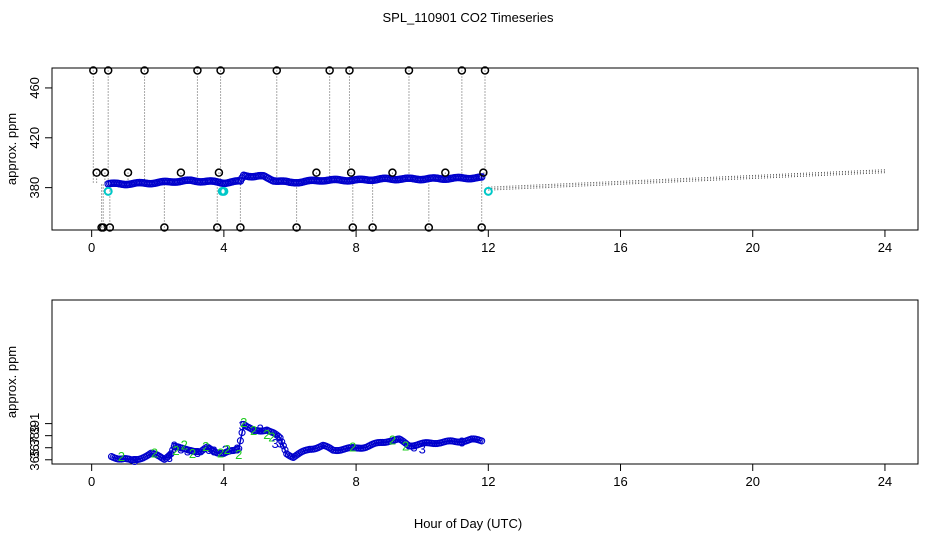  Describe the element at coordinates (468, 17) in the screenshot. I see `chart-title: SPL_110901 CO2 Timeseries` at that location.